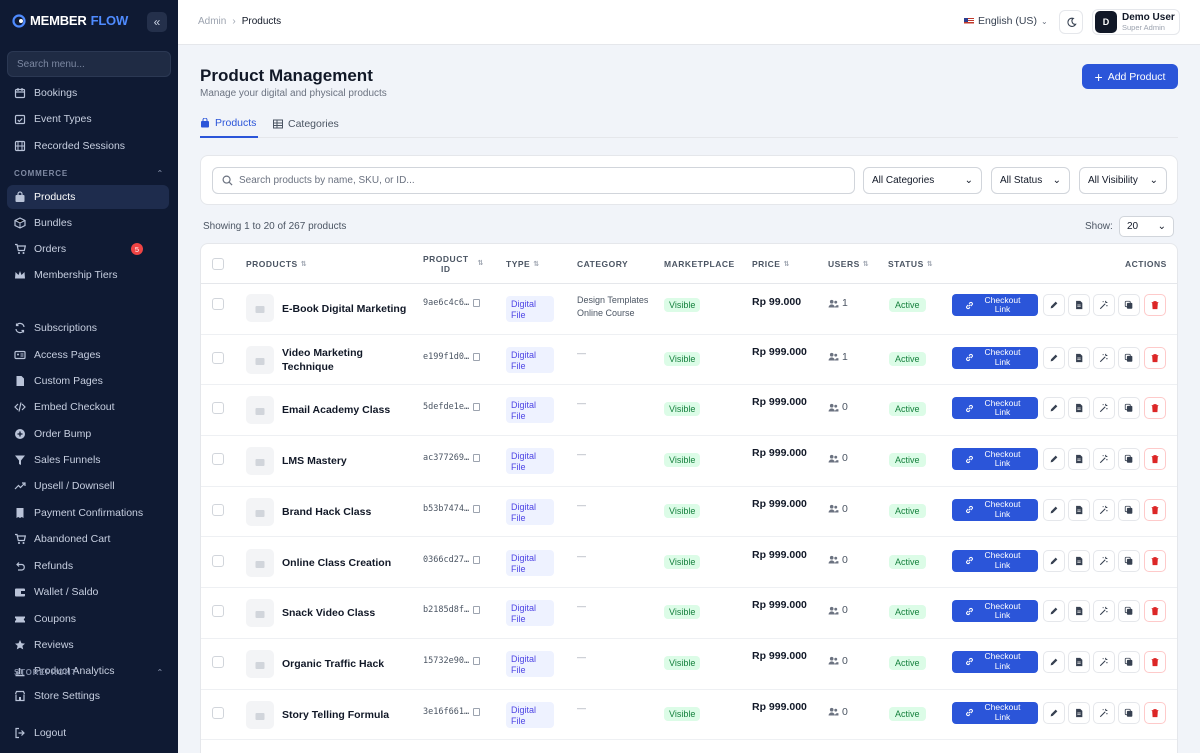 The width and height of the screenshot is (1200, 753). What do you see at coordinates (88, 696) in the screenshot?
I see `sidebar-item-store-settings: Store Settings` at bounding box center [88, 696].